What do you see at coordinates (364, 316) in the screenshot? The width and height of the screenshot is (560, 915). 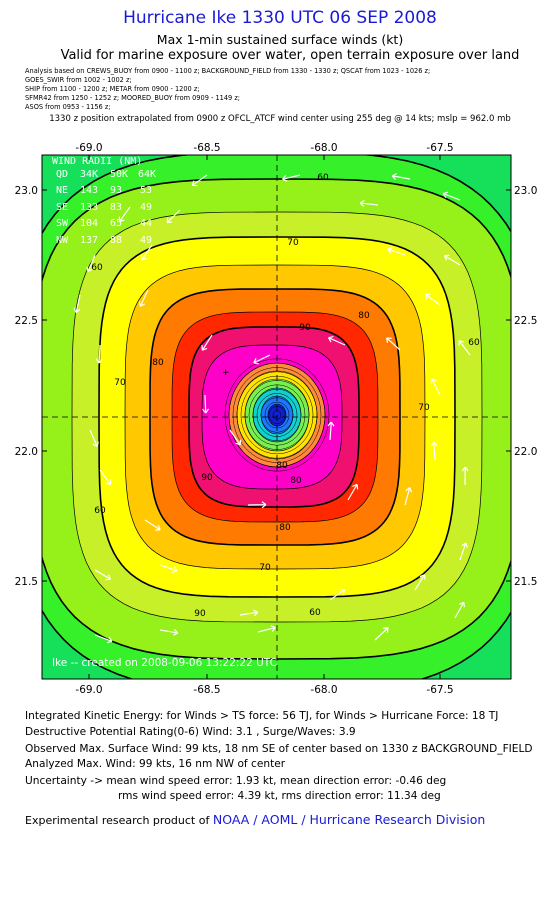 I see `contour-label: 80` at bounding box center [364, 316].